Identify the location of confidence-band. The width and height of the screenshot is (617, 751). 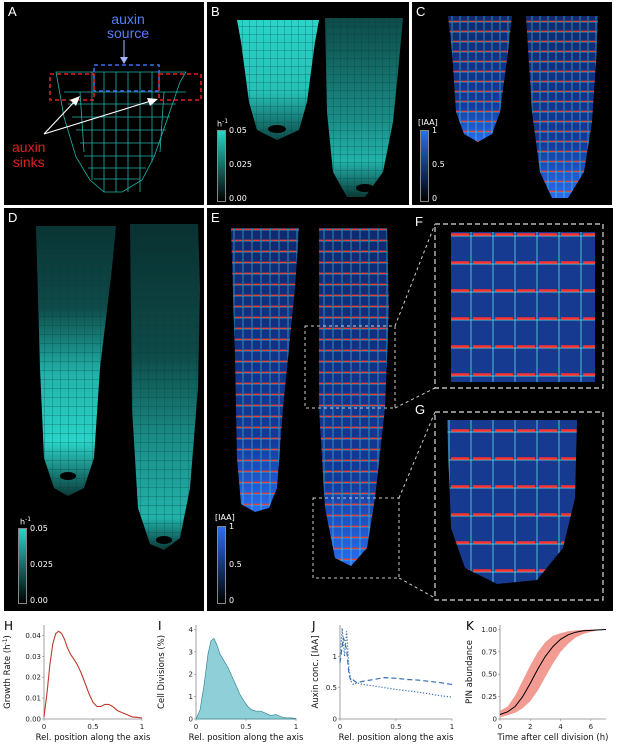
(553, 673).